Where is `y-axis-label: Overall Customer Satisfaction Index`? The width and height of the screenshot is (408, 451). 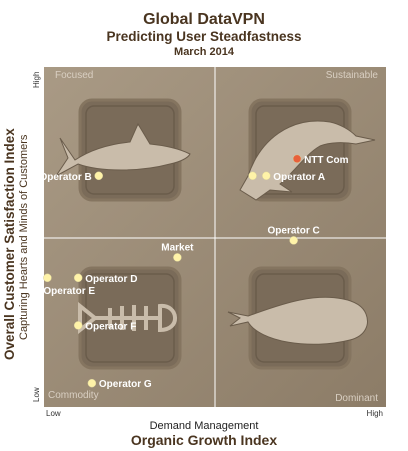
y-axis-label: Overall Customer Satisfaction Index is located at coordinates (9, 244).